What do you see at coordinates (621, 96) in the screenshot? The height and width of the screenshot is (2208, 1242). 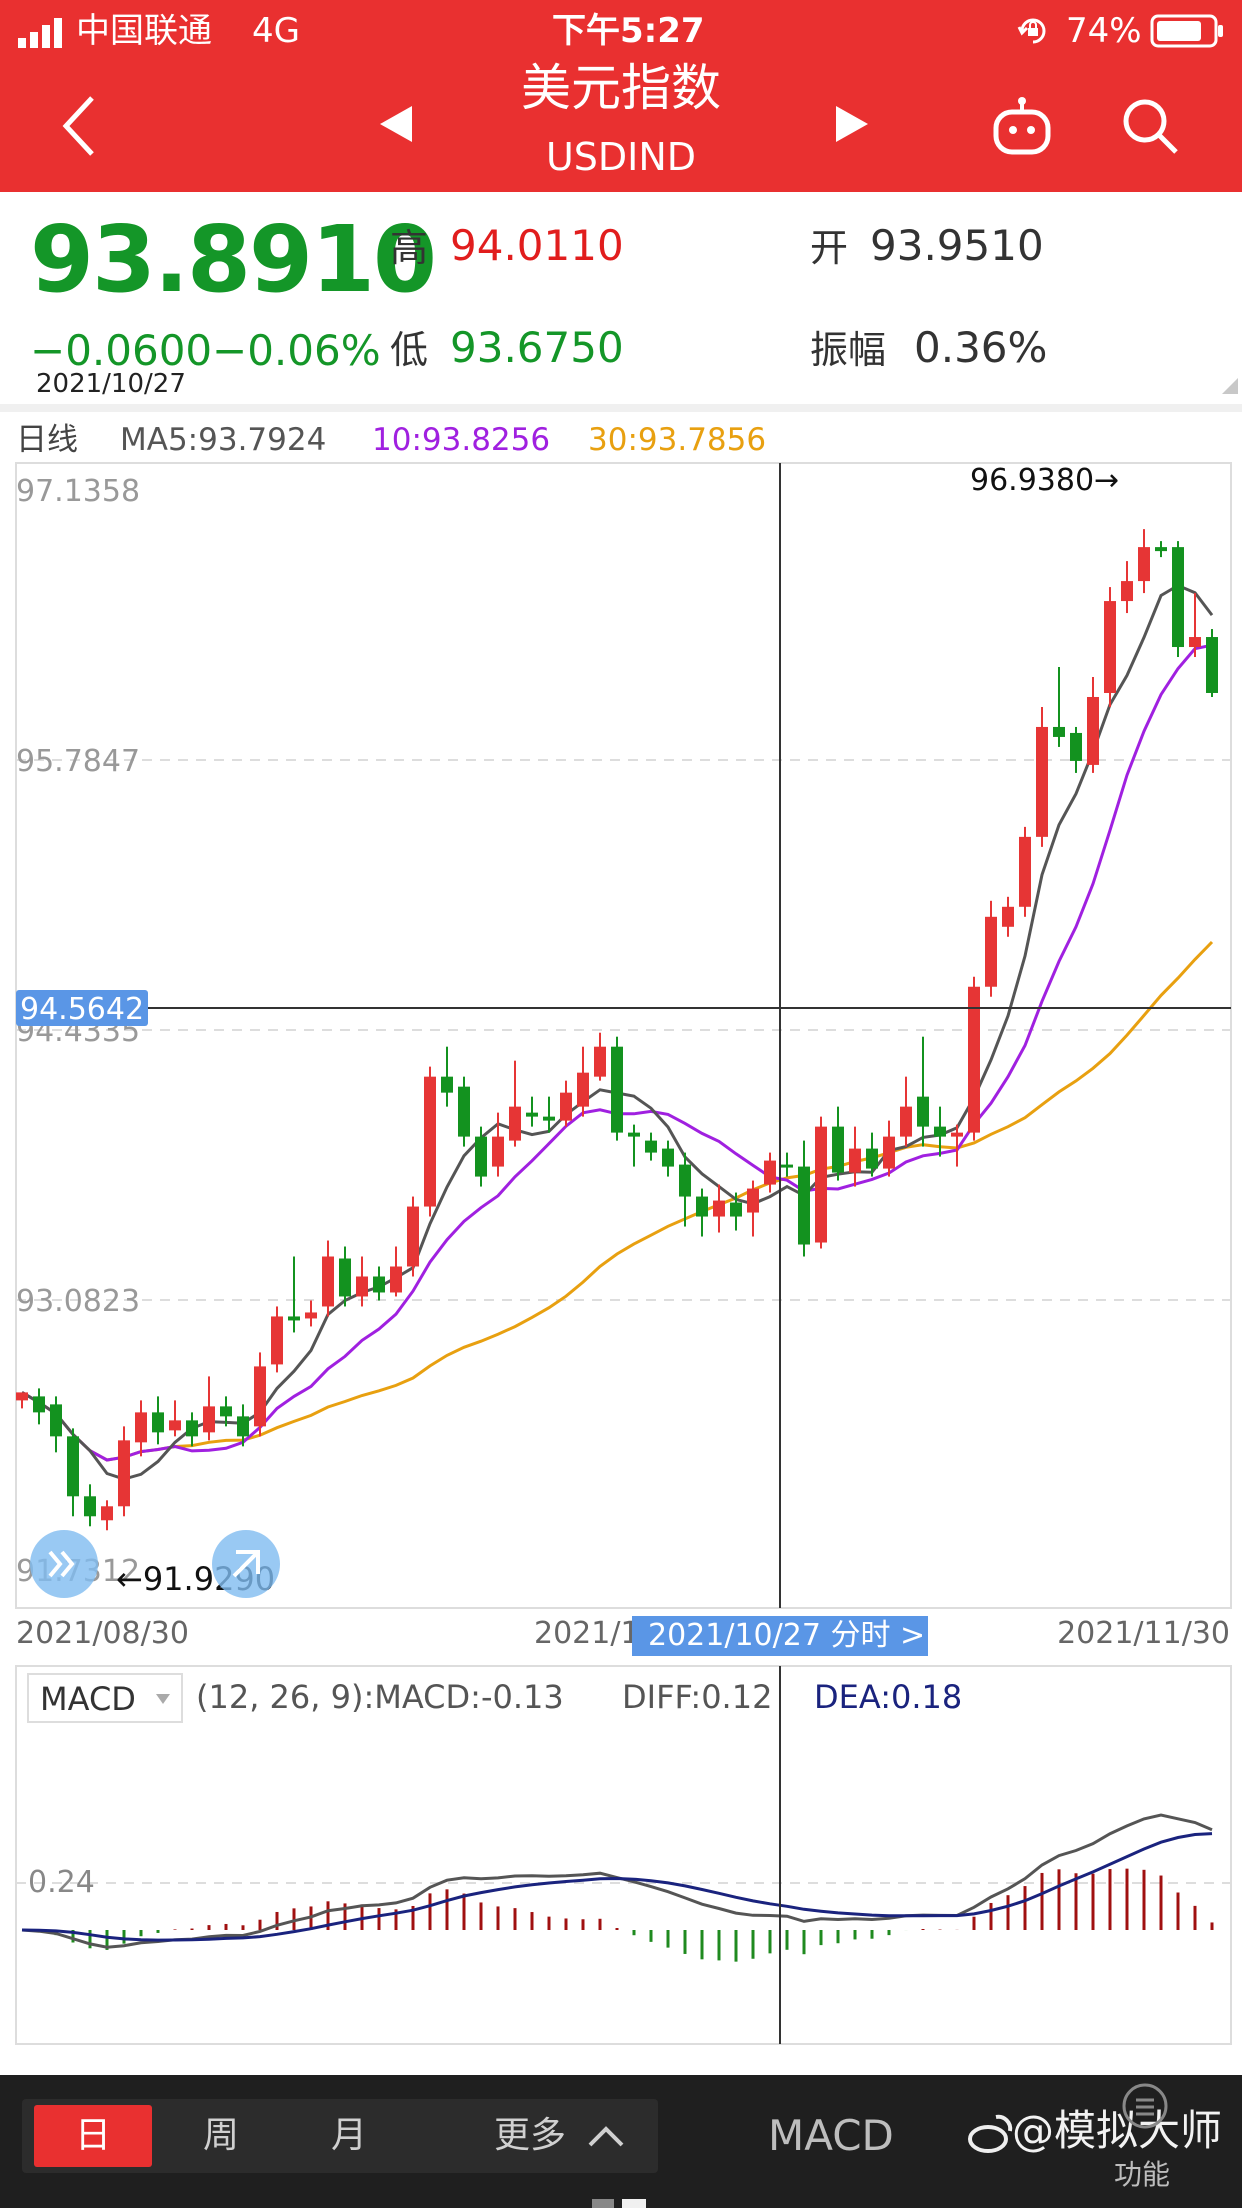 I see `app-header: 中国联通 4G 下午5:27 74% 美元指数 USDIND` at bounding box center [621, 96].